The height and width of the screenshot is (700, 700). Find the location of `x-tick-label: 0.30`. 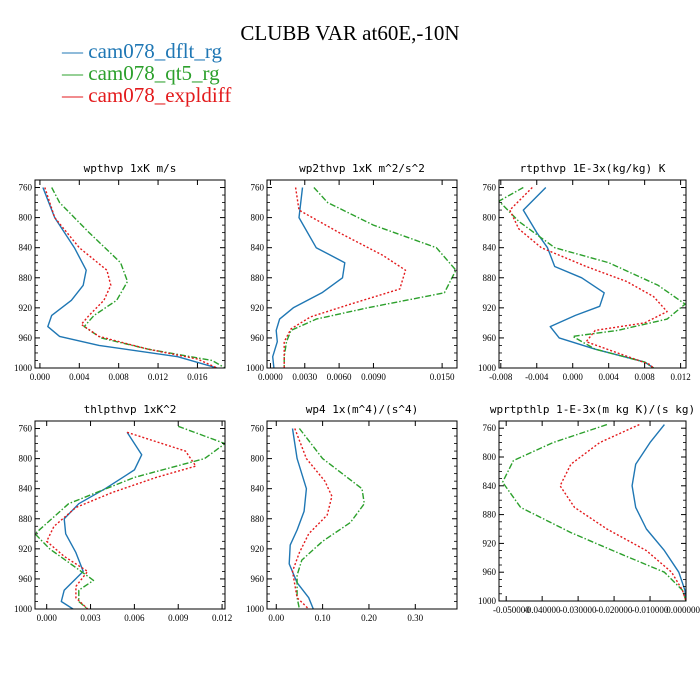

x-tick-label: 0.30 is located at coordinates (415, 618).